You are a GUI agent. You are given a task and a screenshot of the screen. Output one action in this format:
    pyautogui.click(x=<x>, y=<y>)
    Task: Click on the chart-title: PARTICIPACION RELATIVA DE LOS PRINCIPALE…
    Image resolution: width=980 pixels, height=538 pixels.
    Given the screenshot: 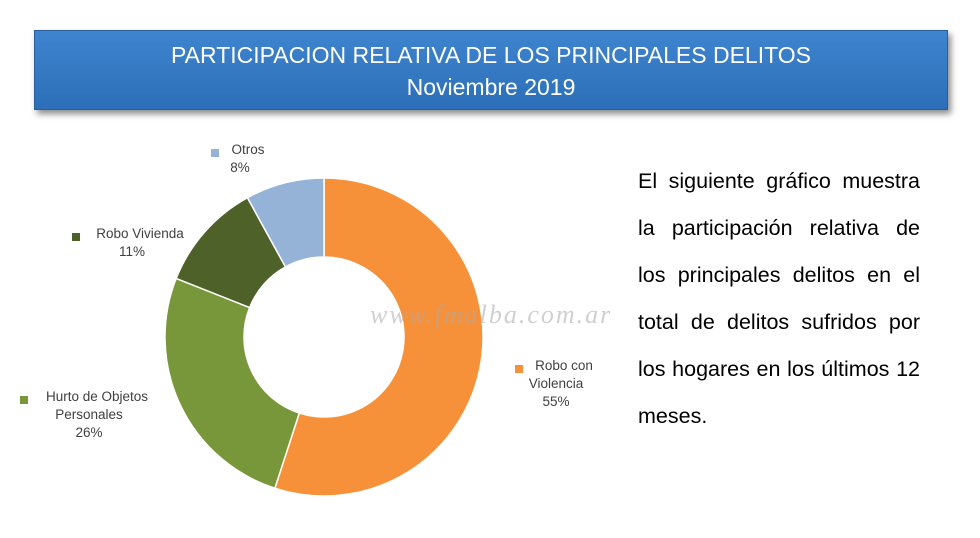 What is the action you would take?
    pyautogui.click(x=491, y=55)
    